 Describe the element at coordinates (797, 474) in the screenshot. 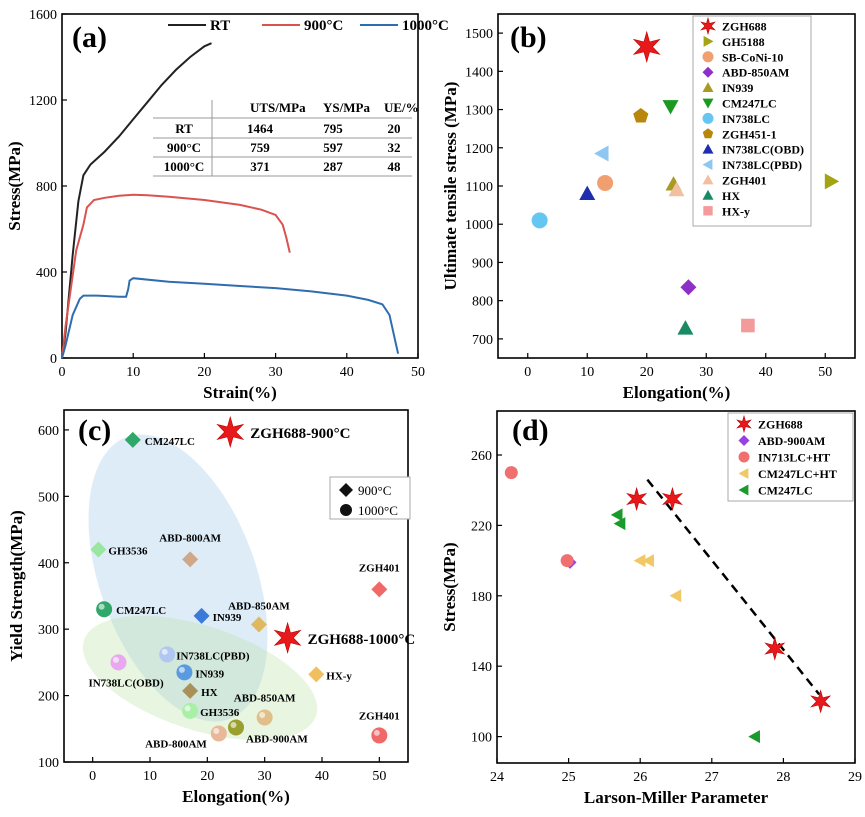

I see `legend-label: CM247LC+HT` at that location.